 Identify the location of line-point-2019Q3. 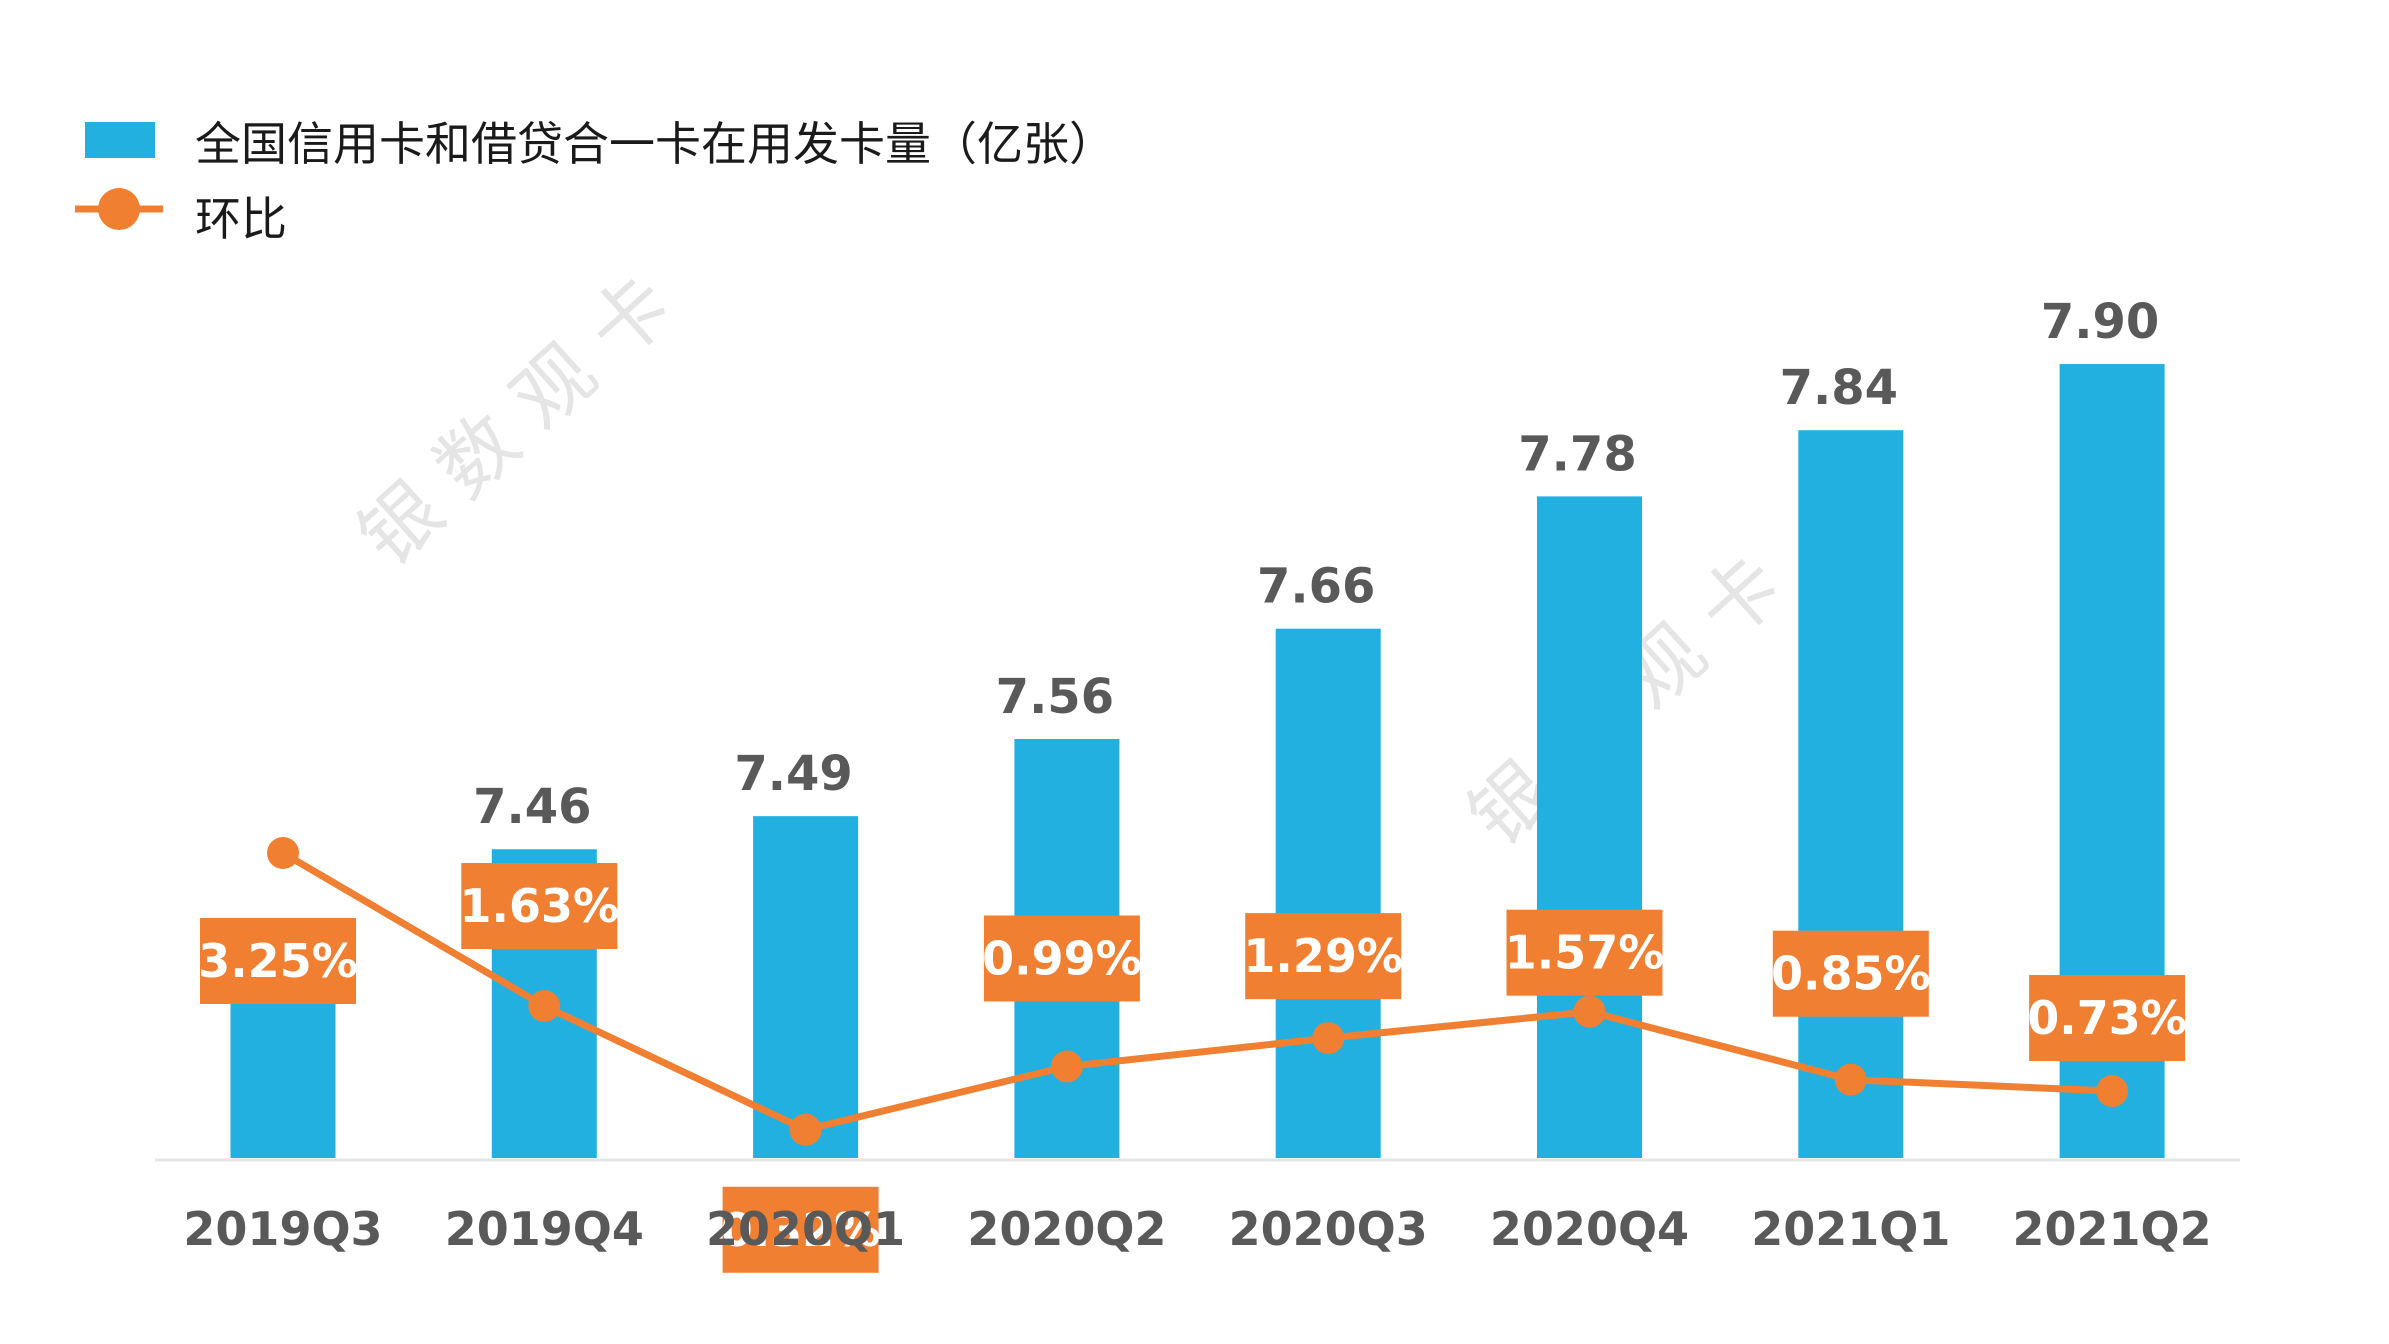
(283, 853).